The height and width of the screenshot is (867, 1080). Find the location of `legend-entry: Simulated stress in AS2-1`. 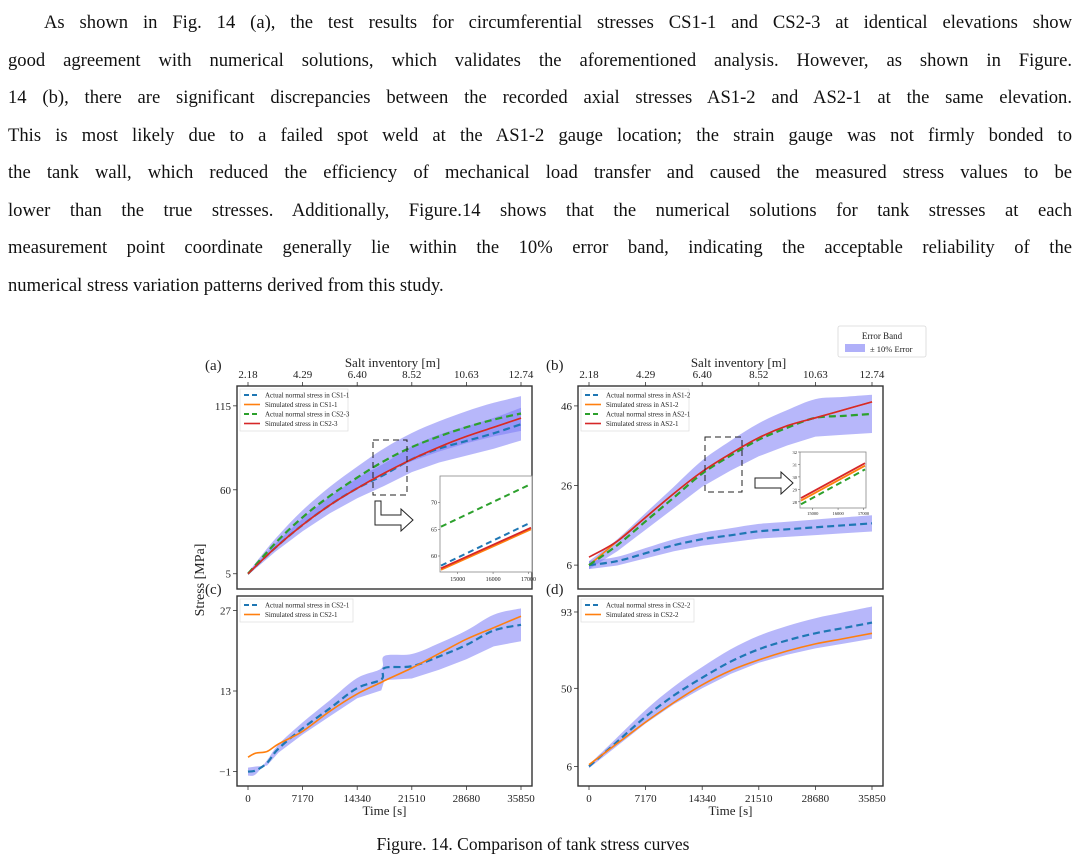

legend-entry: Simulated stress in AS2-1 is located at coordinates (642, 424).